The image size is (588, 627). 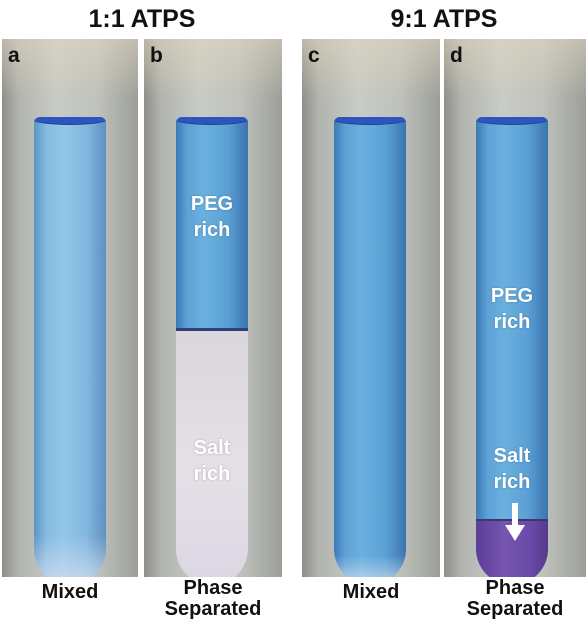 I want to click on caption-b: Phase Separated, so click(x=213, y=598).